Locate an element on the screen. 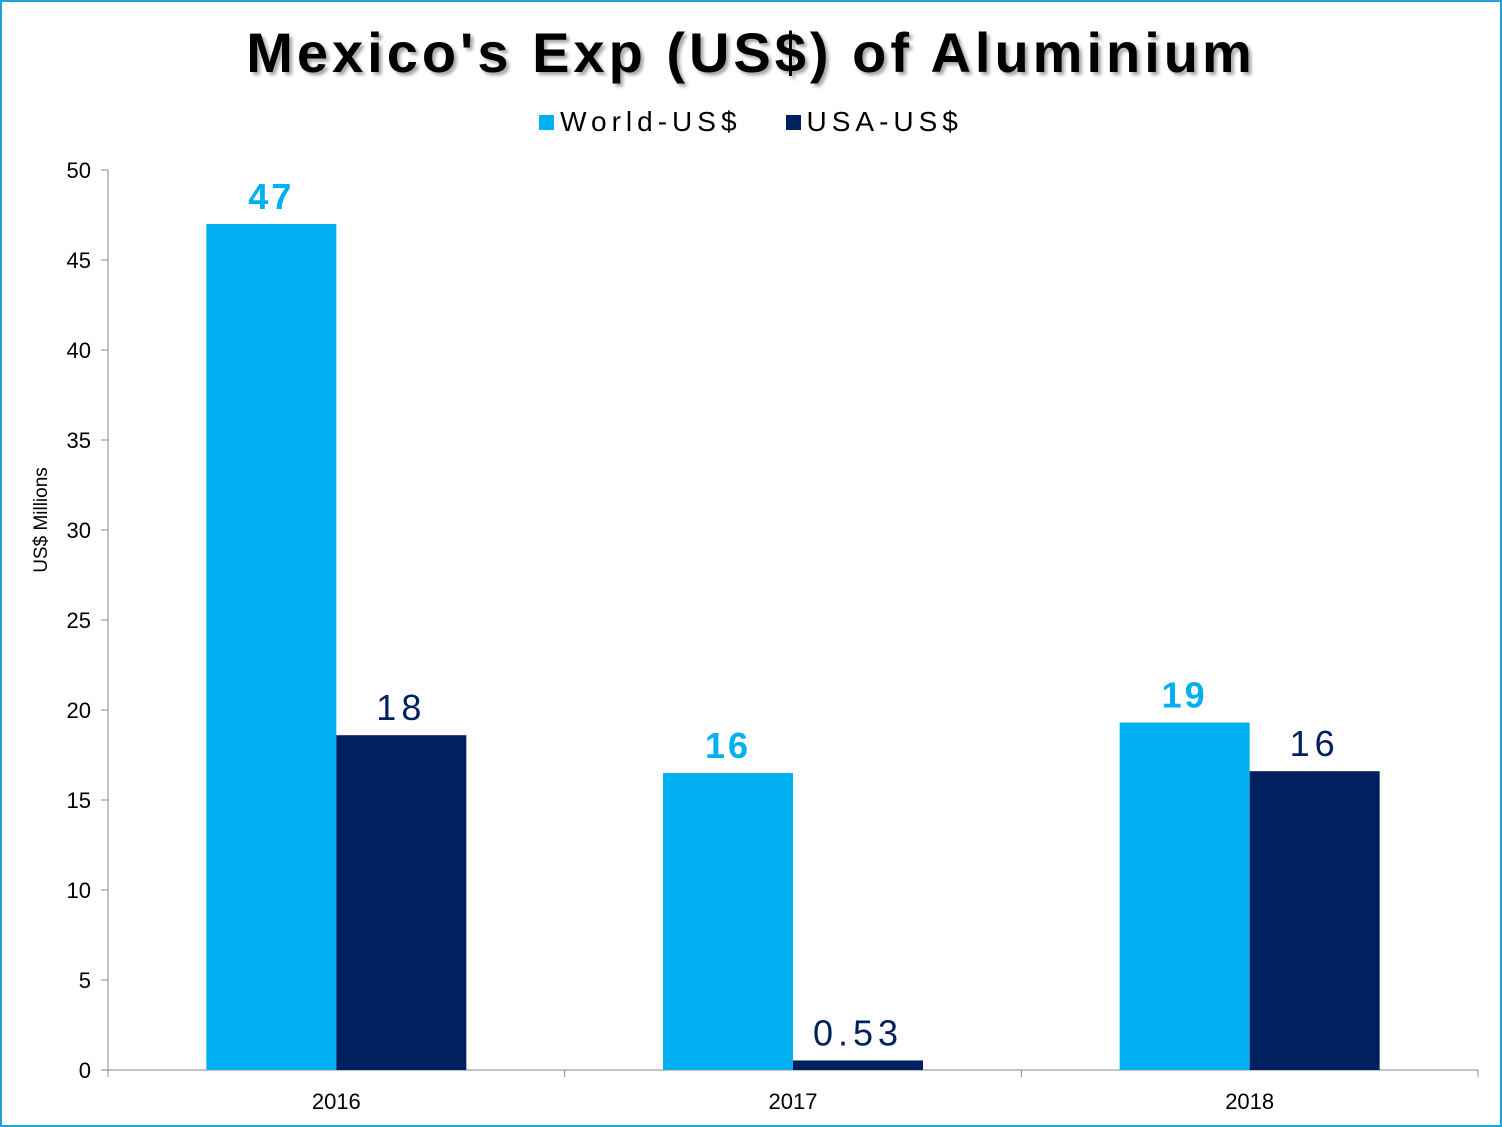  bar-world-2017 is located at coordinates (728, 921).